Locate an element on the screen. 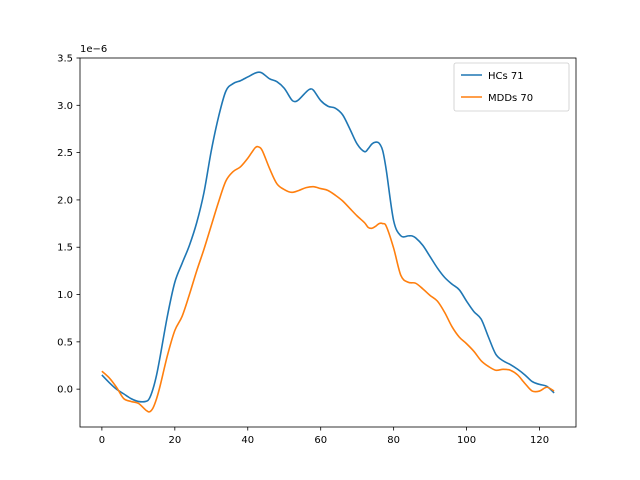 The height and width of the screenshot is (480, 640). legend-label-hcs: HCs 71 is located at coordinates (506, 76).